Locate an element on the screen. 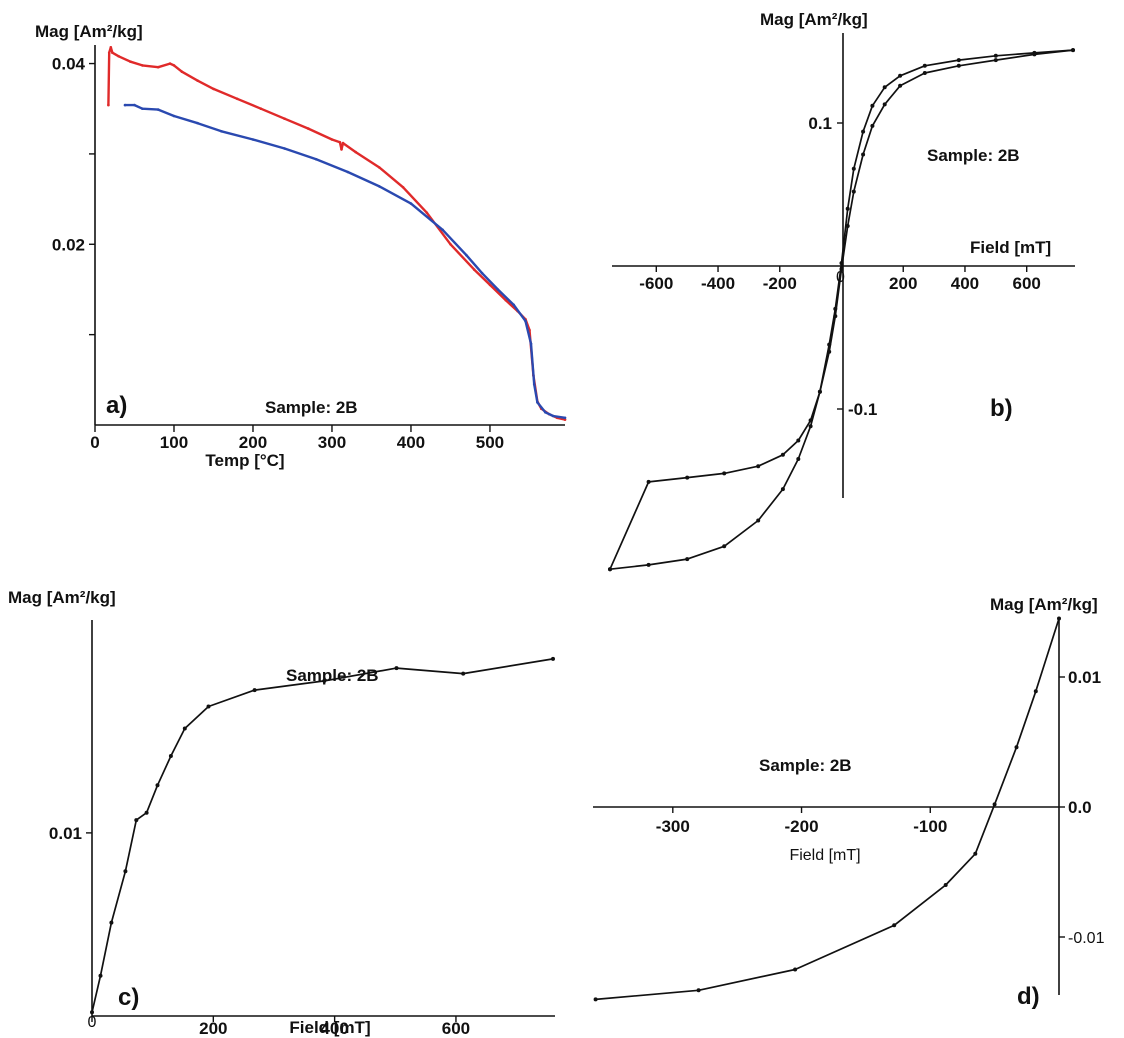 The image size is (1124, 1038). c-x-tick-label: 200 is located at coordinates (213, 1028).